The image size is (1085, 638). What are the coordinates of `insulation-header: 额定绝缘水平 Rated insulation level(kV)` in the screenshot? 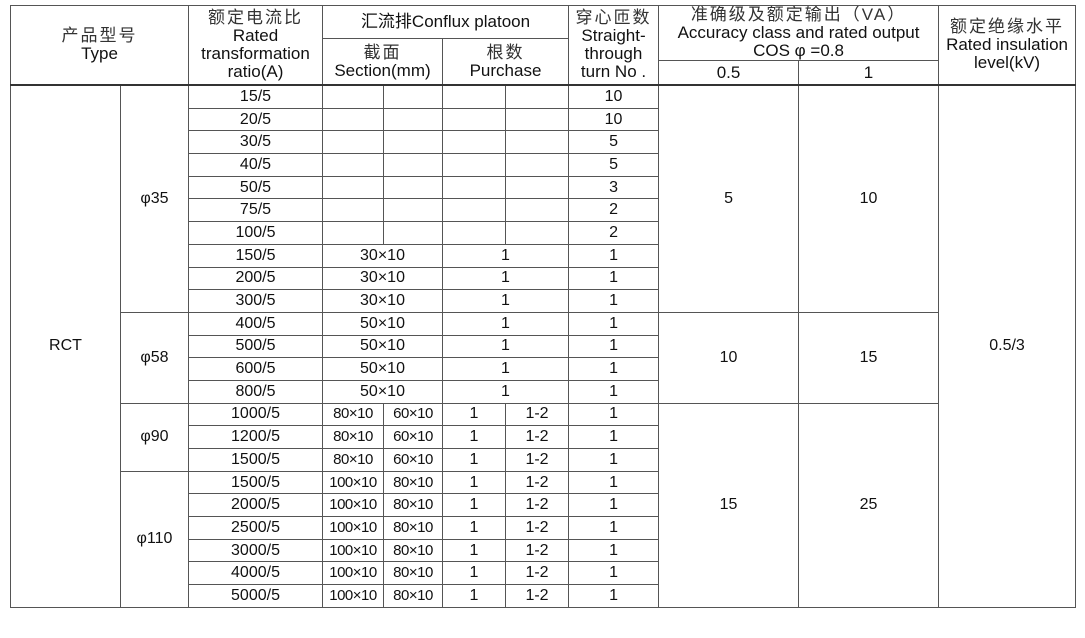 It's located at (1007, 45).